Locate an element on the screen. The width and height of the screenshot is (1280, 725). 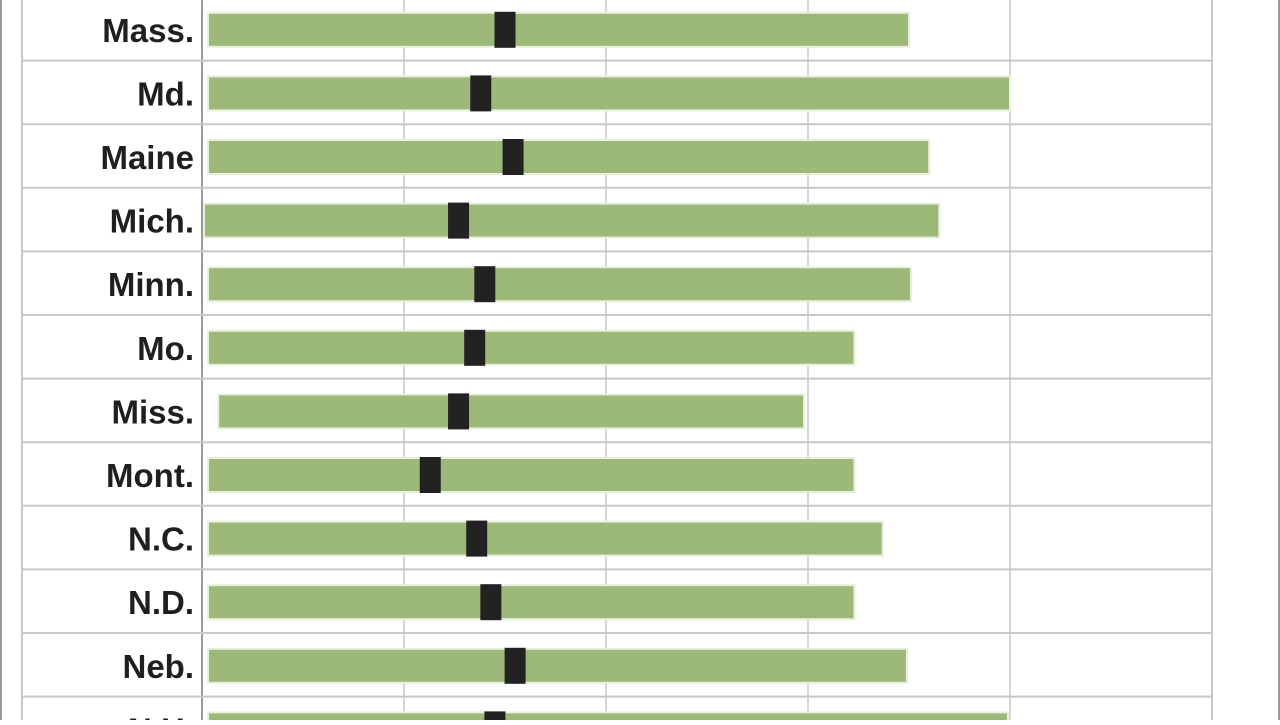
category-label: Neb. is located at coordinates (158, 666).